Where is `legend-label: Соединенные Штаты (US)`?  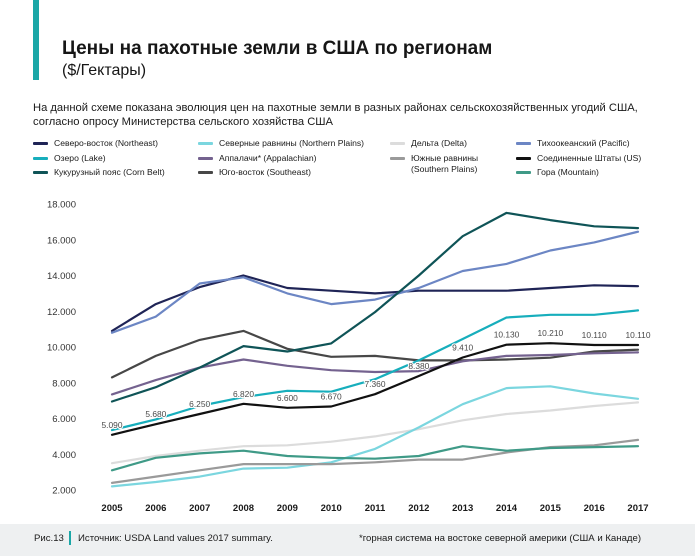 legend-label: Соединенные Штаты (US) is located at coordinates (589, 158).